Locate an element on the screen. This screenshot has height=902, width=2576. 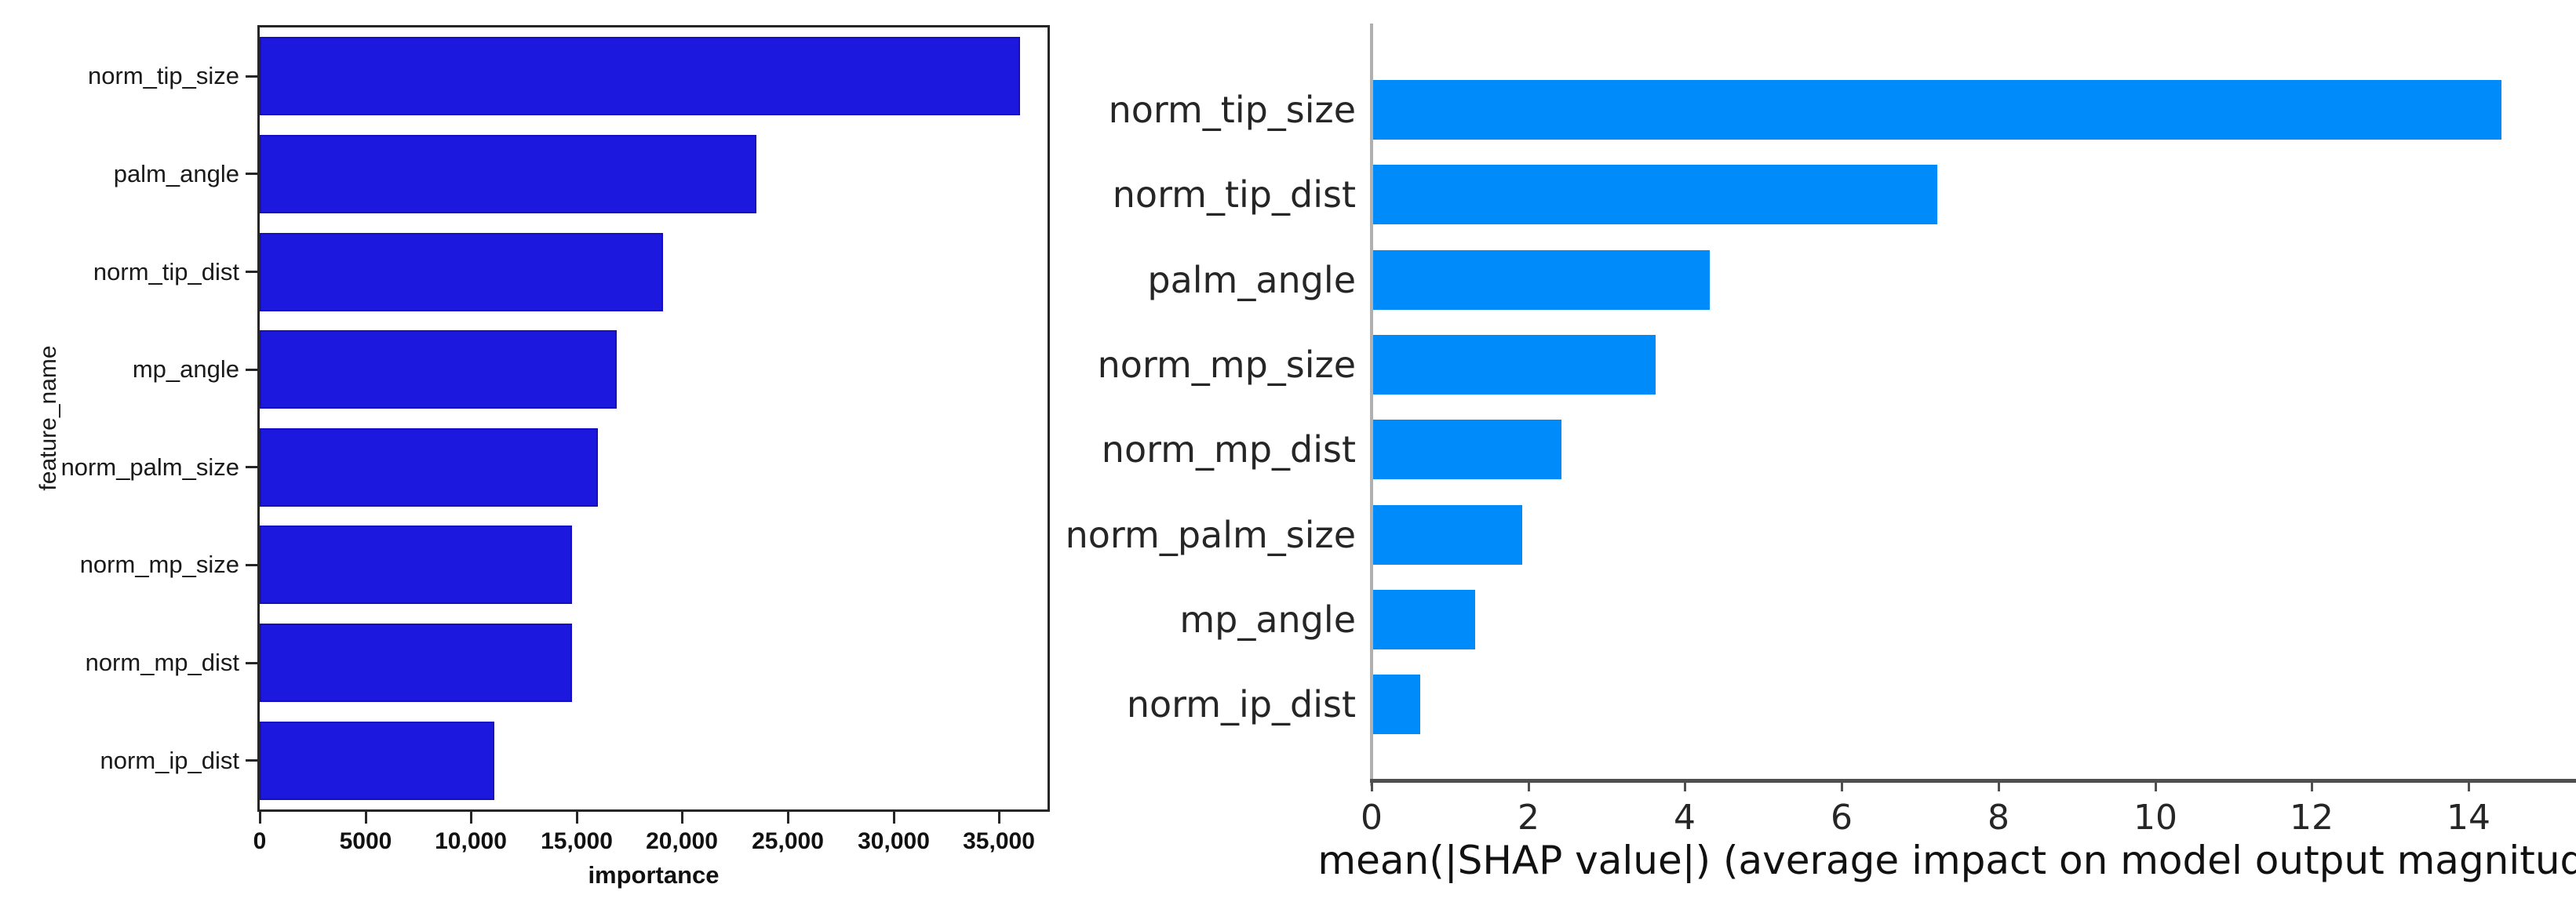
shap-y-tick-label: norm_tip_dist is located at coordinates (1234, 194).